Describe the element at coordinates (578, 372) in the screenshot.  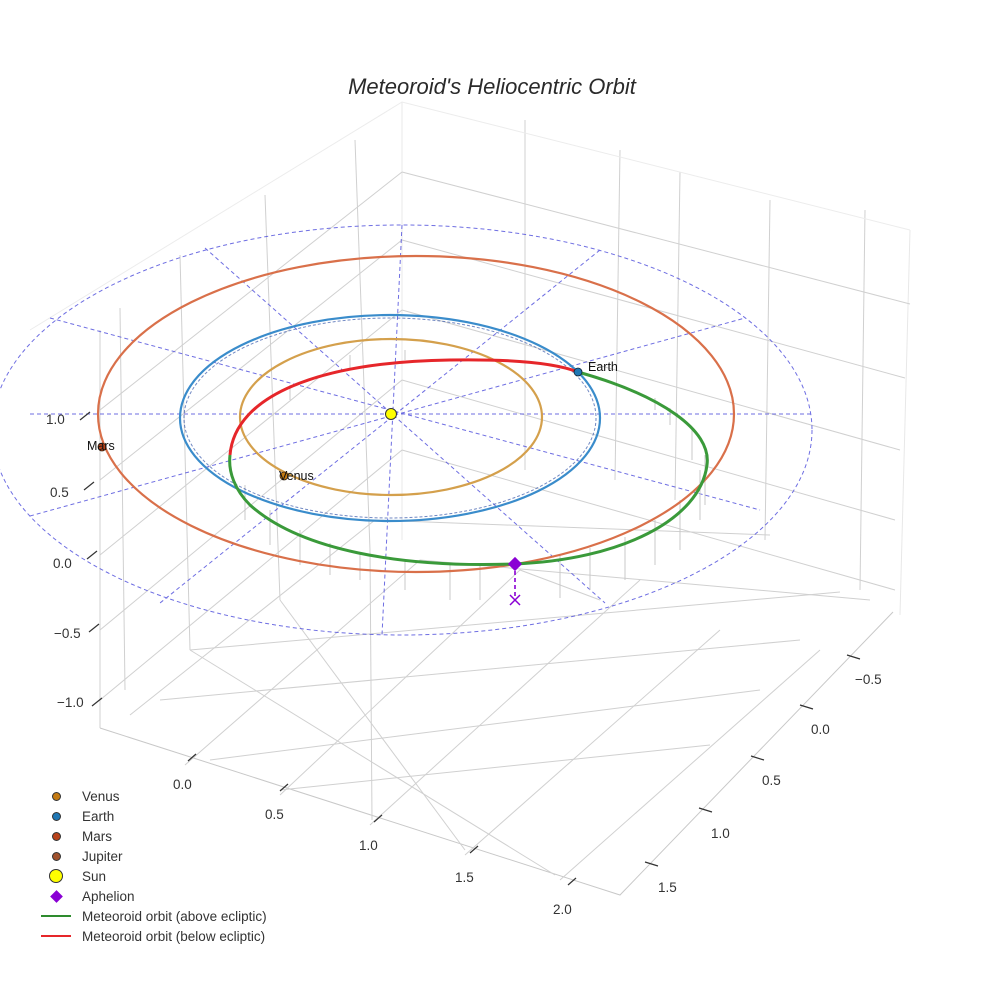
I see `earth-marker` at that location.